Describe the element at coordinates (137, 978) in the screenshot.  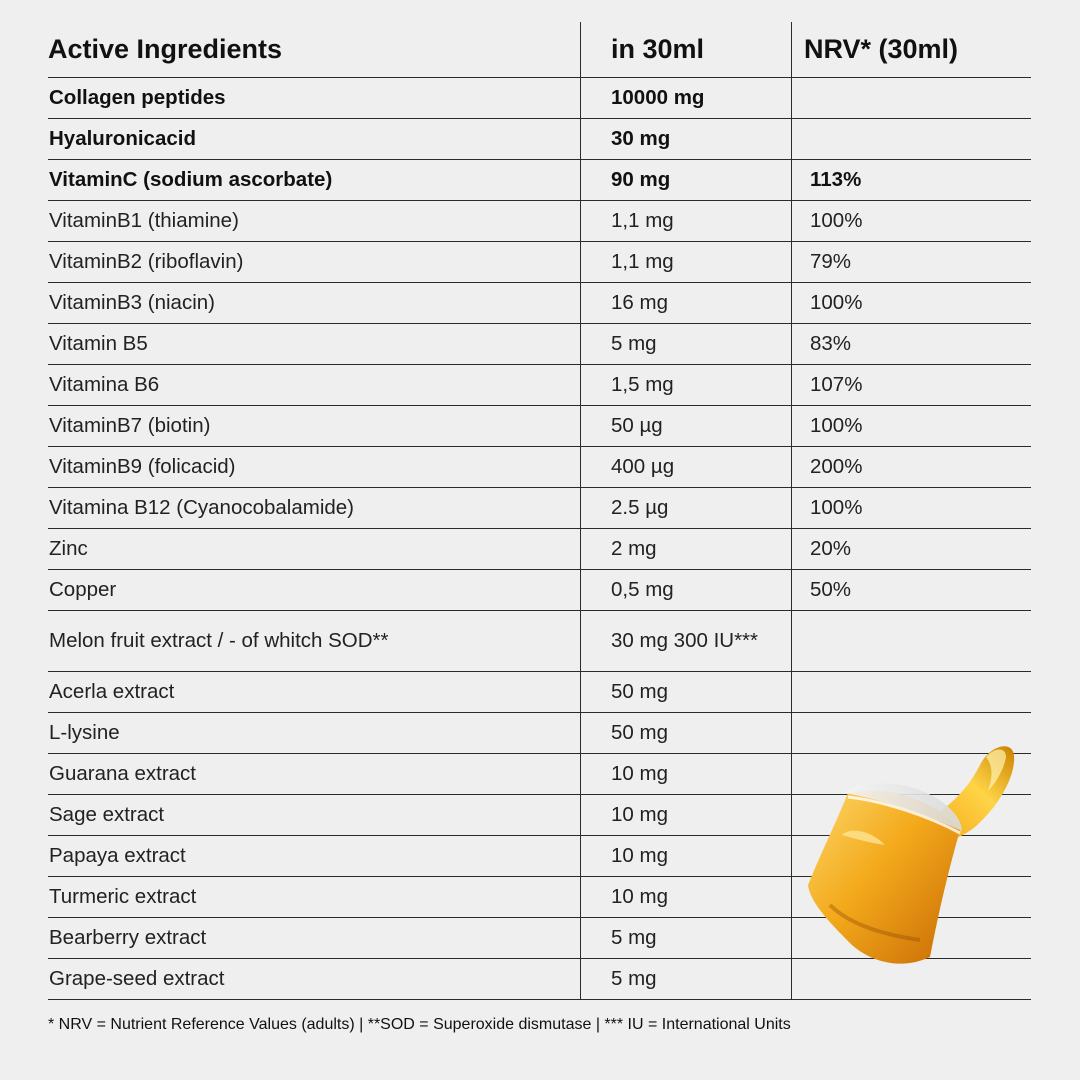
I see `ingredient-name: Grape-seed extract` at that location.